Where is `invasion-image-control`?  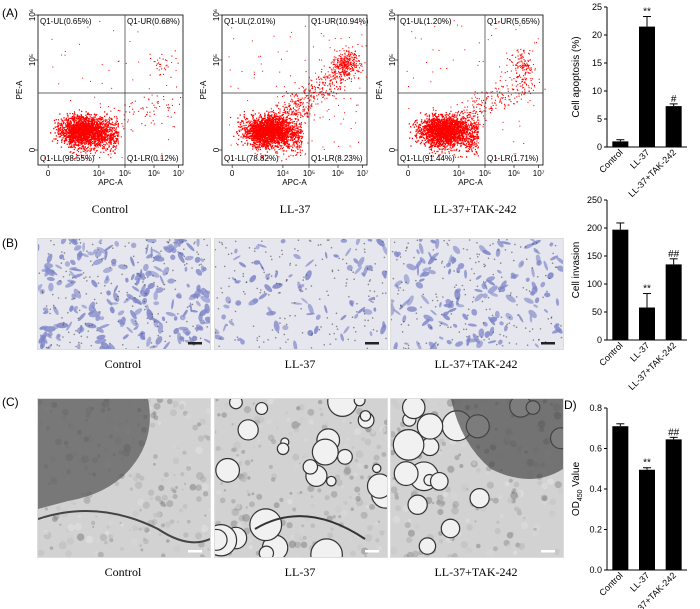 invasion-image-control is located at coordinates (124, 294).